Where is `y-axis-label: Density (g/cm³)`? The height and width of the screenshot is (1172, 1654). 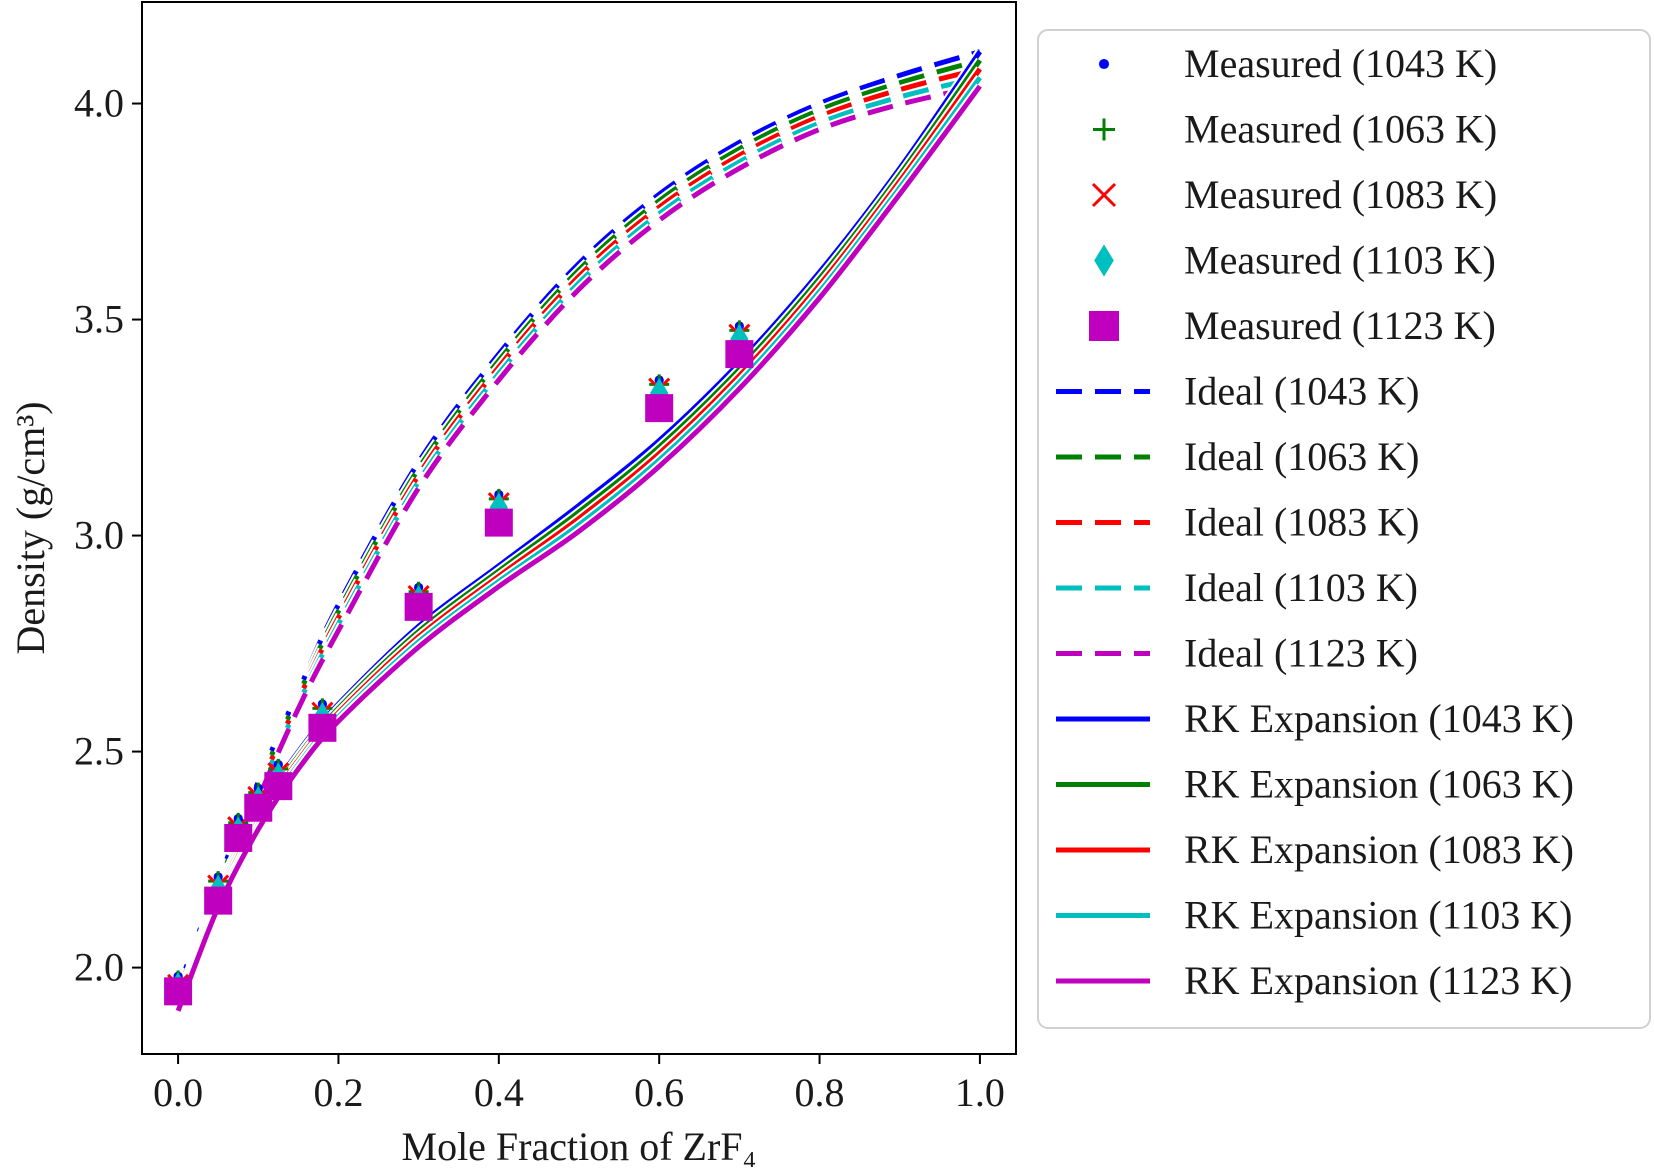
y-axis-label: Density (g/cm³) is located at coordinates (30, 527).